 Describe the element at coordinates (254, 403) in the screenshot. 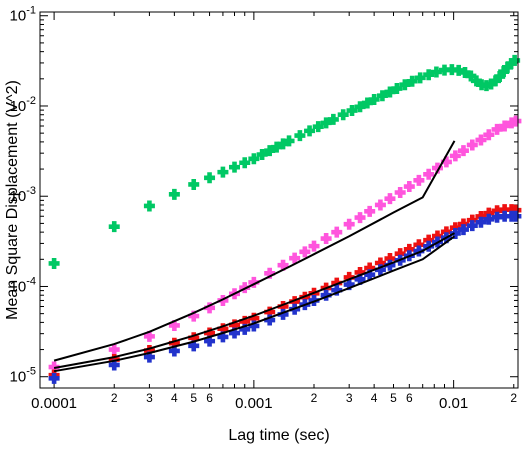

I see `x-tick-label: 0.001` at that location.